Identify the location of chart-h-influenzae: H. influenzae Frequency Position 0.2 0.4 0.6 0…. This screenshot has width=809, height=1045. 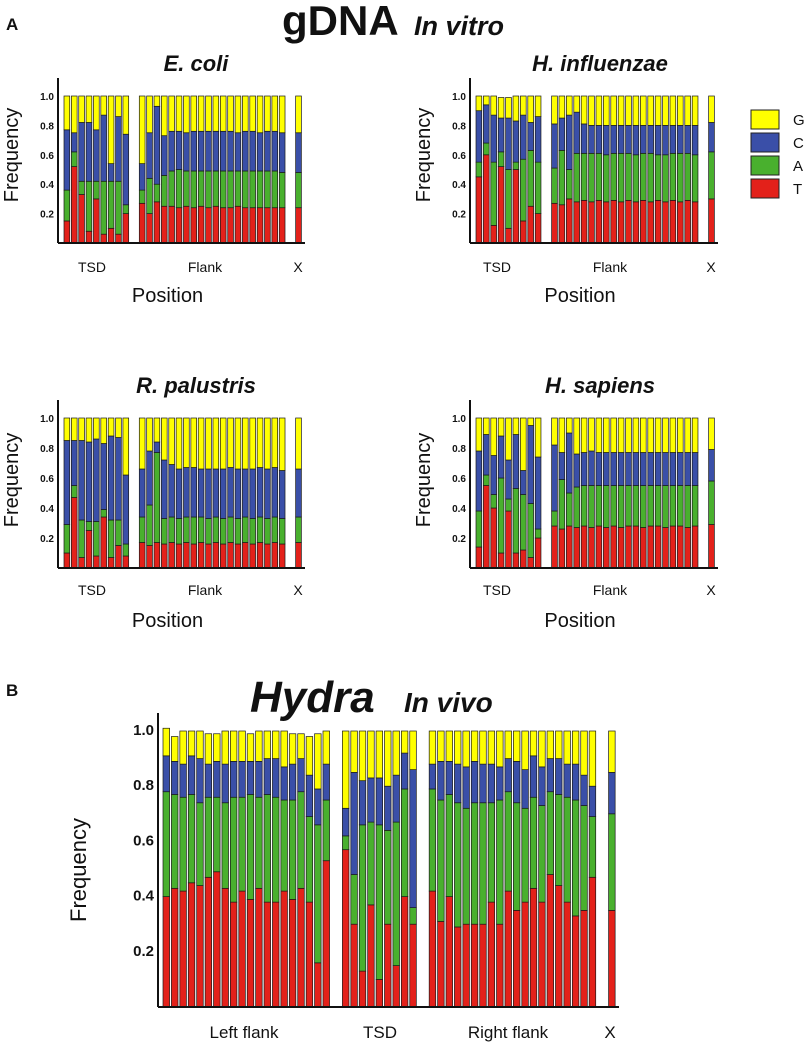
(565, 179).